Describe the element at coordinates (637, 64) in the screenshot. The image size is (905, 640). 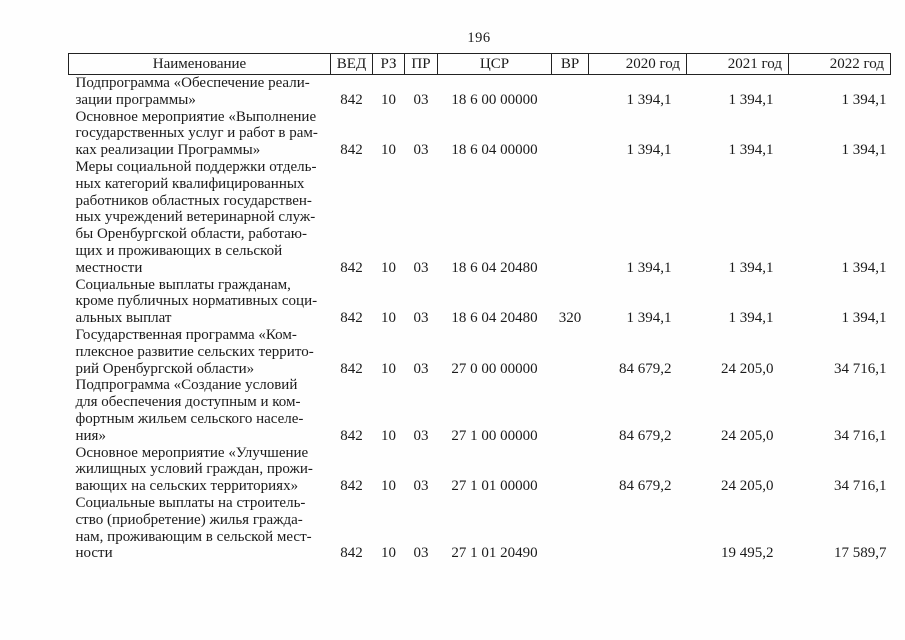
I see `column-header-y2020: 2020 год` at that location.